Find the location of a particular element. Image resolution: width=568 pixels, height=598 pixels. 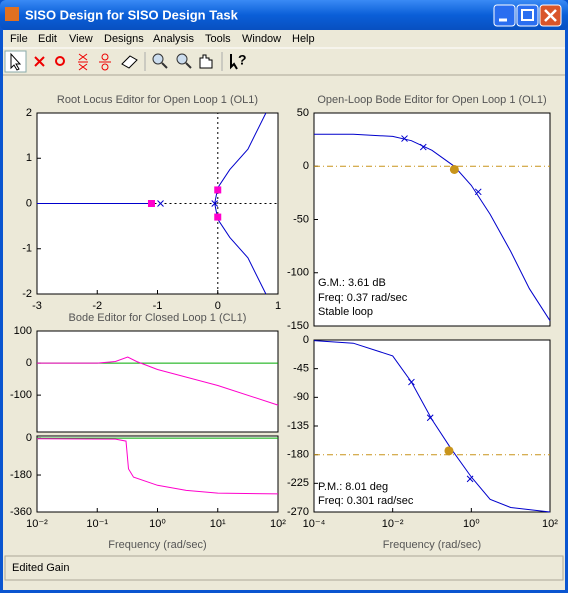

menu-item: Edit is located at coordinates (47, 39).